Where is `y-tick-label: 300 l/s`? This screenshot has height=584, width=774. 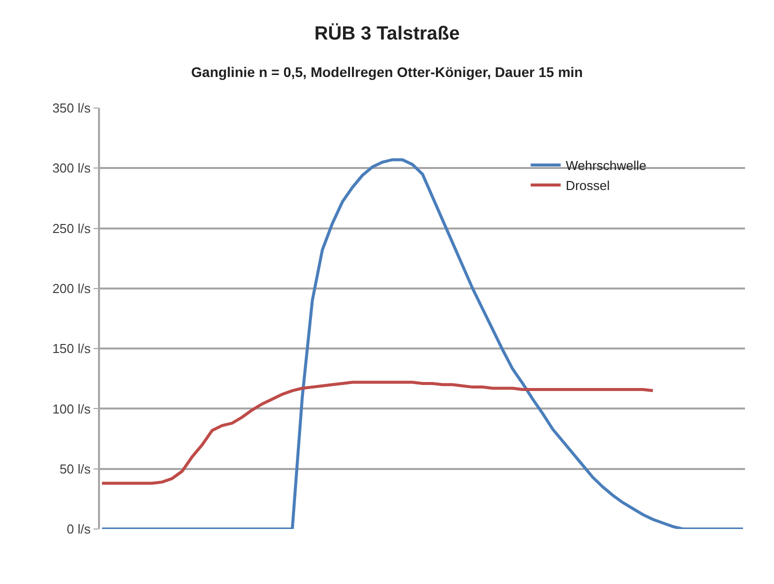
y-tick-label: 300 l/s is located at coordinates (72, 168).